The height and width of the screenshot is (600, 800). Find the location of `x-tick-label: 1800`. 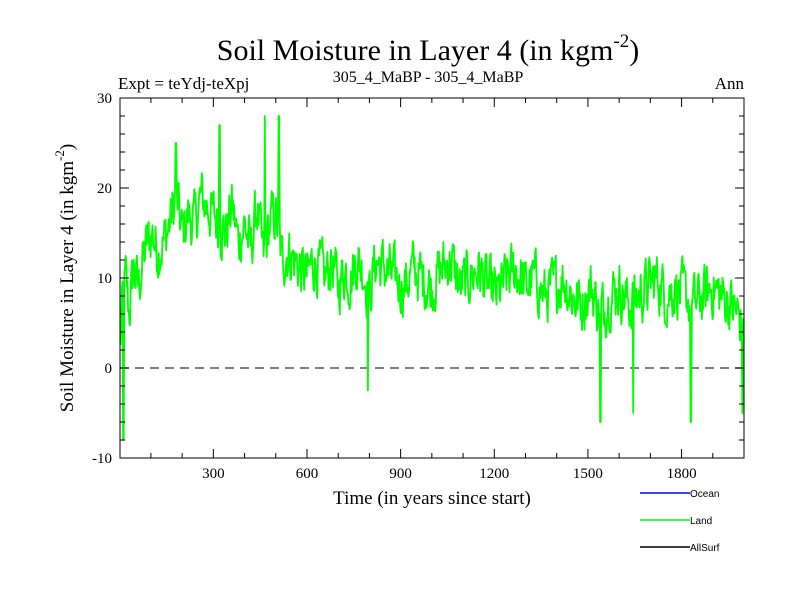

x-tick-label: 1800 is located at coordinates (682, 474).